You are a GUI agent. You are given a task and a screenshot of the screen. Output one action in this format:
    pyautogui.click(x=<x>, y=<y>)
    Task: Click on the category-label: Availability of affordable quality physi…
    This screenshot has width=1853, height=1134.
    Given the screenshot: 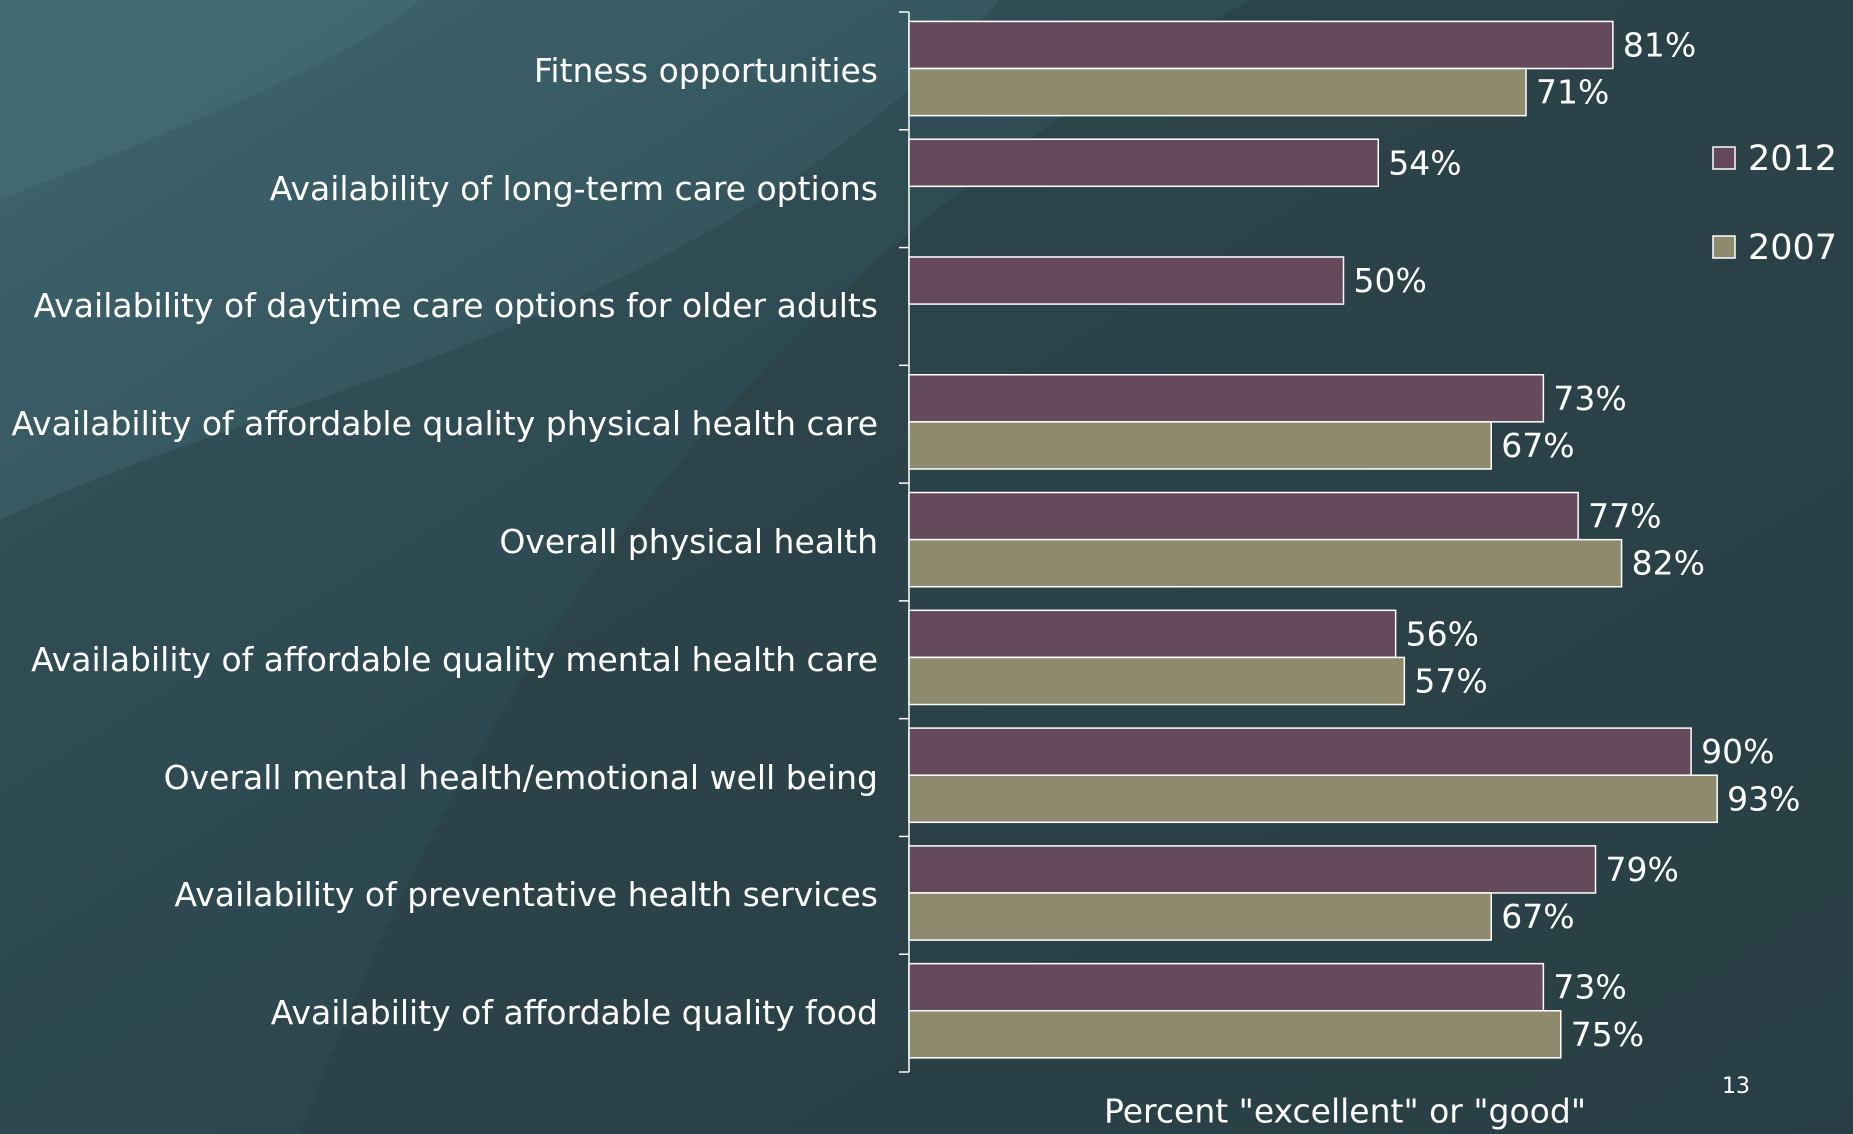 What is the action you would take?
    pyautogui.click(x=445, y=424)
    